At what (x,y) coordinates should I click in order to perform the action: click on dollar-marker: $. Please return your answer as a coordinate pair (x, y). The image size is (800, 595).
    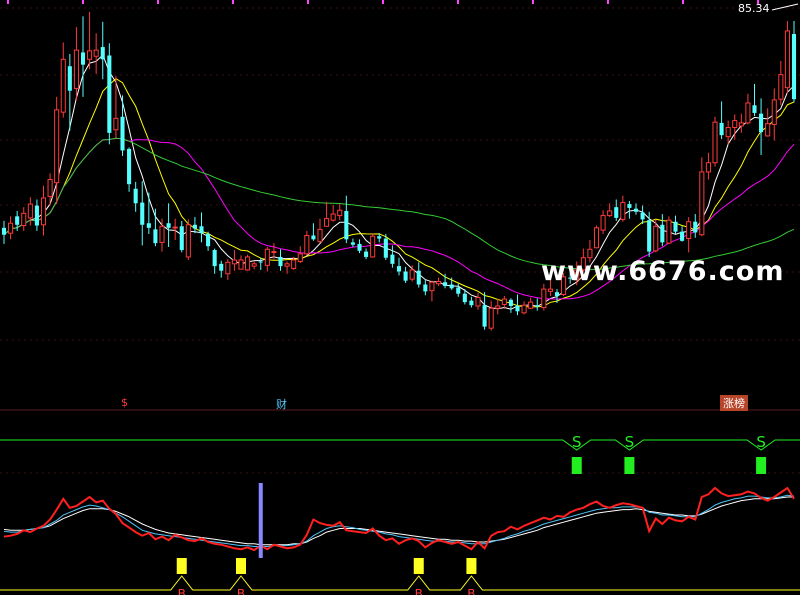
    Looking at the image, I should click on (124, 402).